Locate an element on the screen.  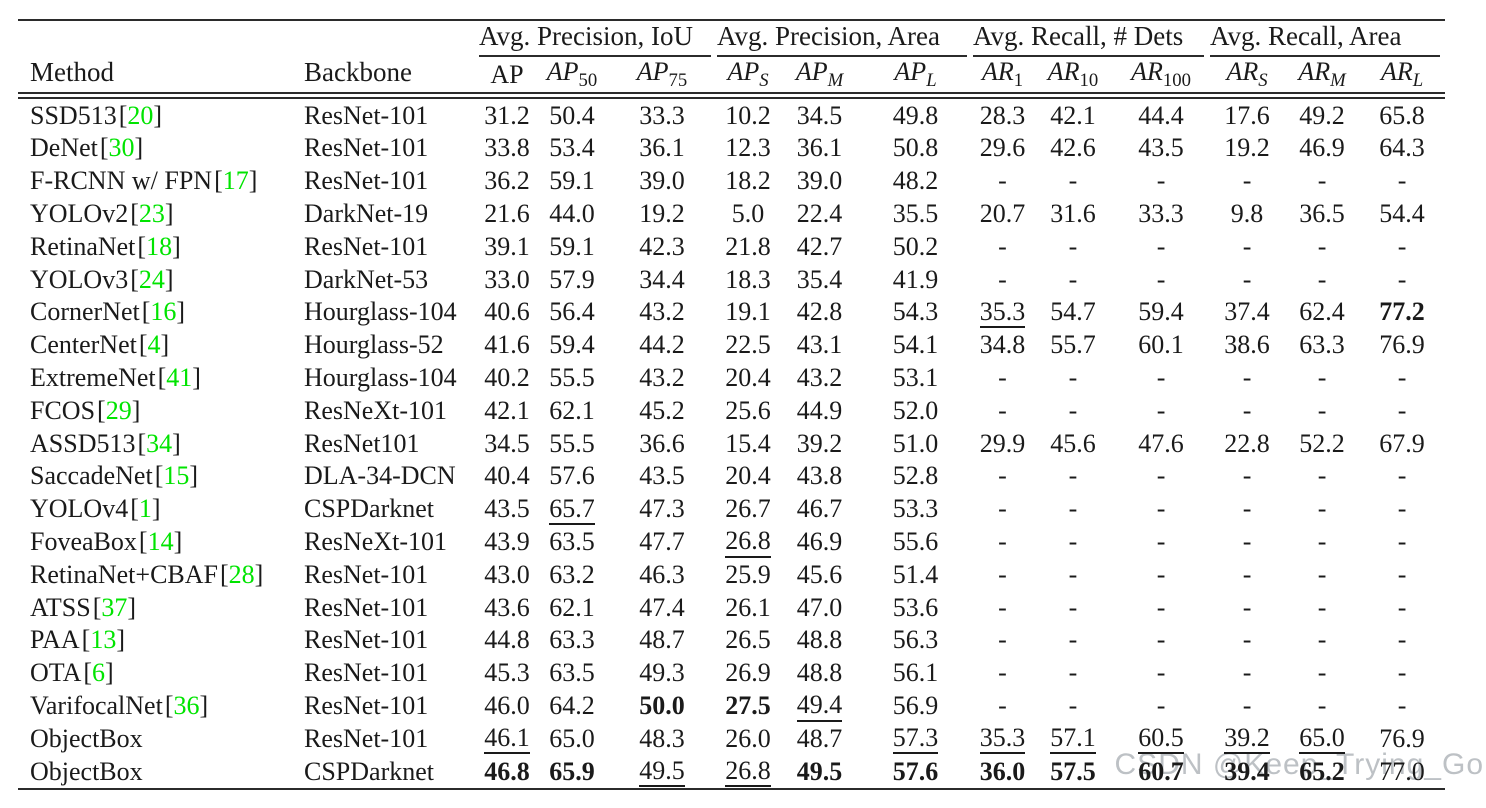
value-cell-ars: 9.8 is located at coordinates (1247, 213).